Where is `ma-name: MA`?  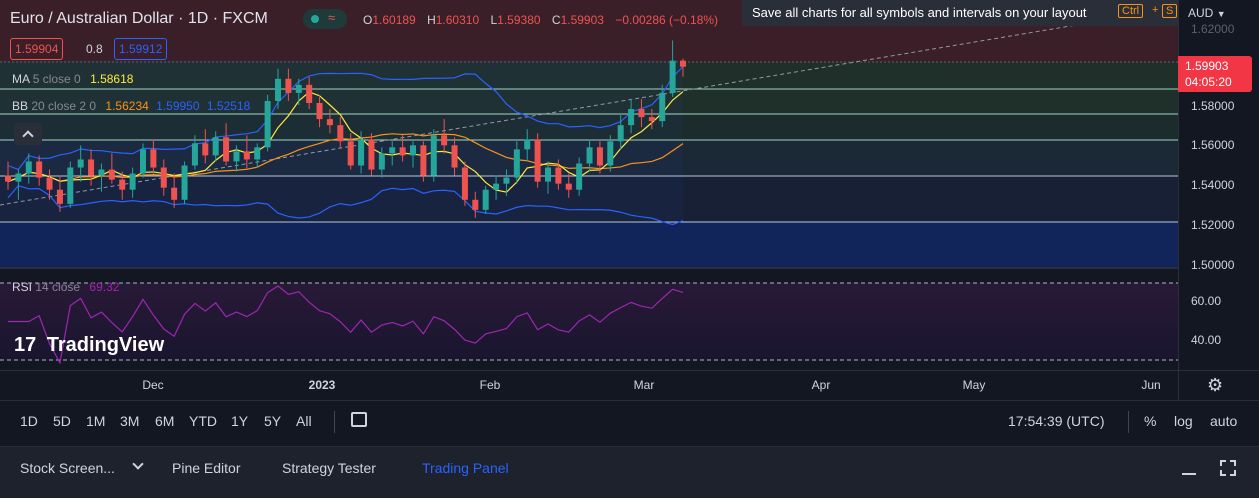 ma-name: MA is located at coordinates (21, 79).